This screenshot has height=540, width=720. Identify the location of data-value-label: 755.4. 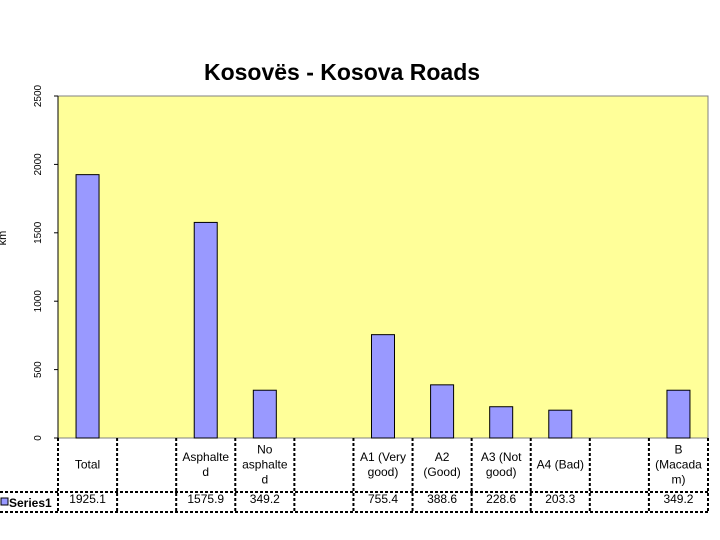
(383, 499).